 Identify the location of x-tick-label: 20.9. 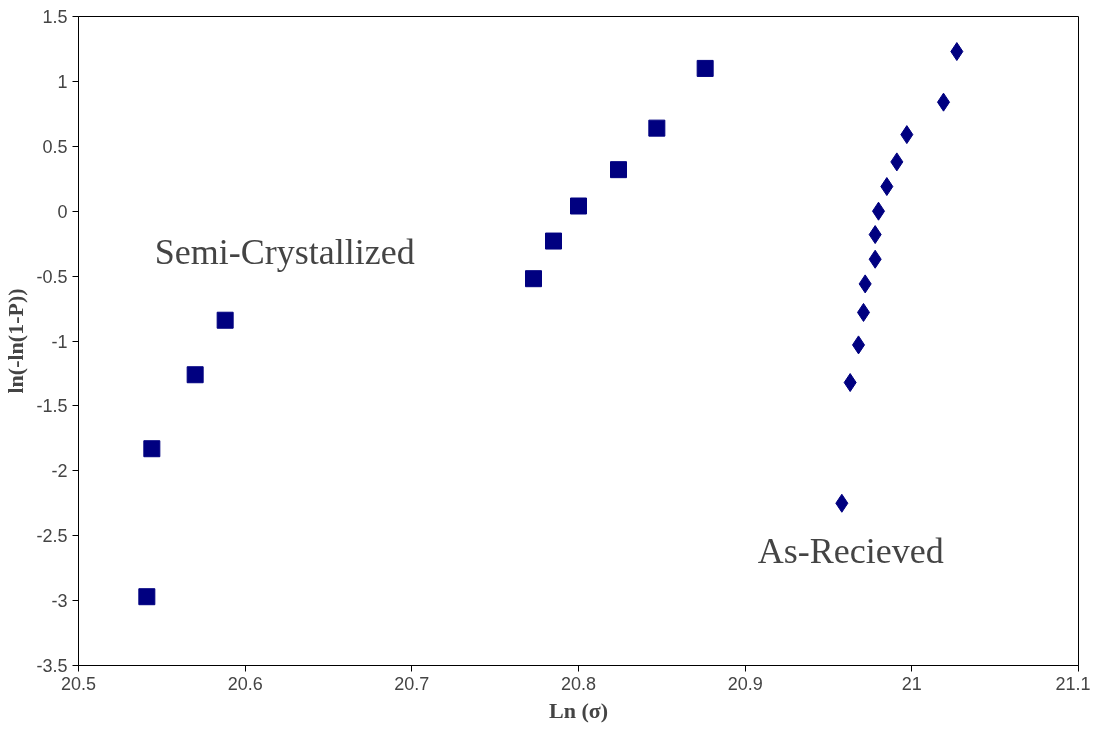
(745, 683).